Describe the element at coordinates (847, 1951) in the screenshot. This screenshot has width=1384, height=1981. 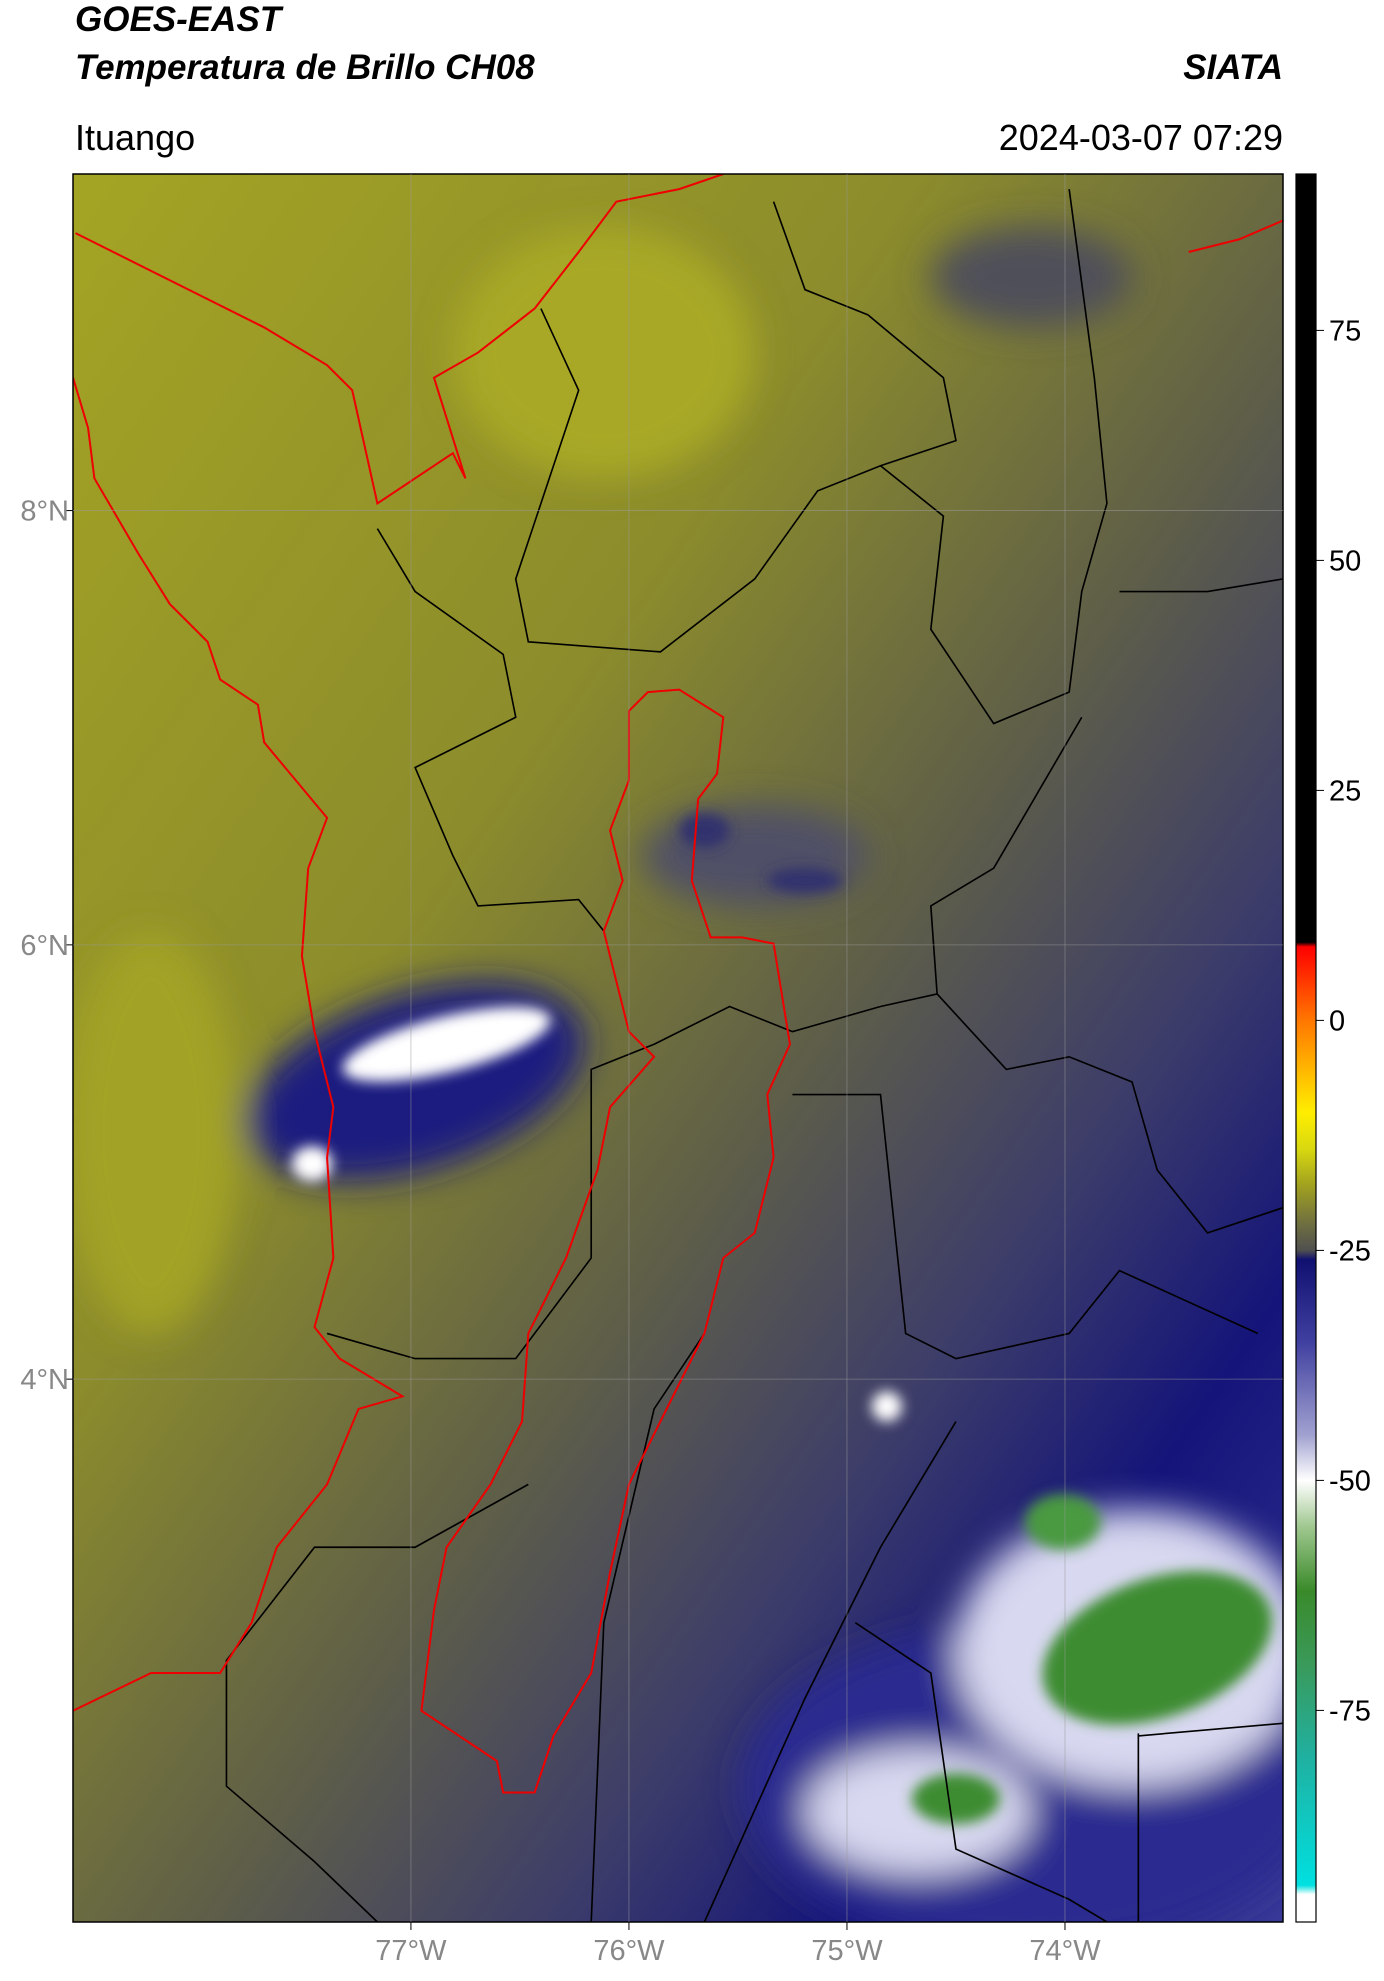
I see `x-tick-label: 75°W` at that location.